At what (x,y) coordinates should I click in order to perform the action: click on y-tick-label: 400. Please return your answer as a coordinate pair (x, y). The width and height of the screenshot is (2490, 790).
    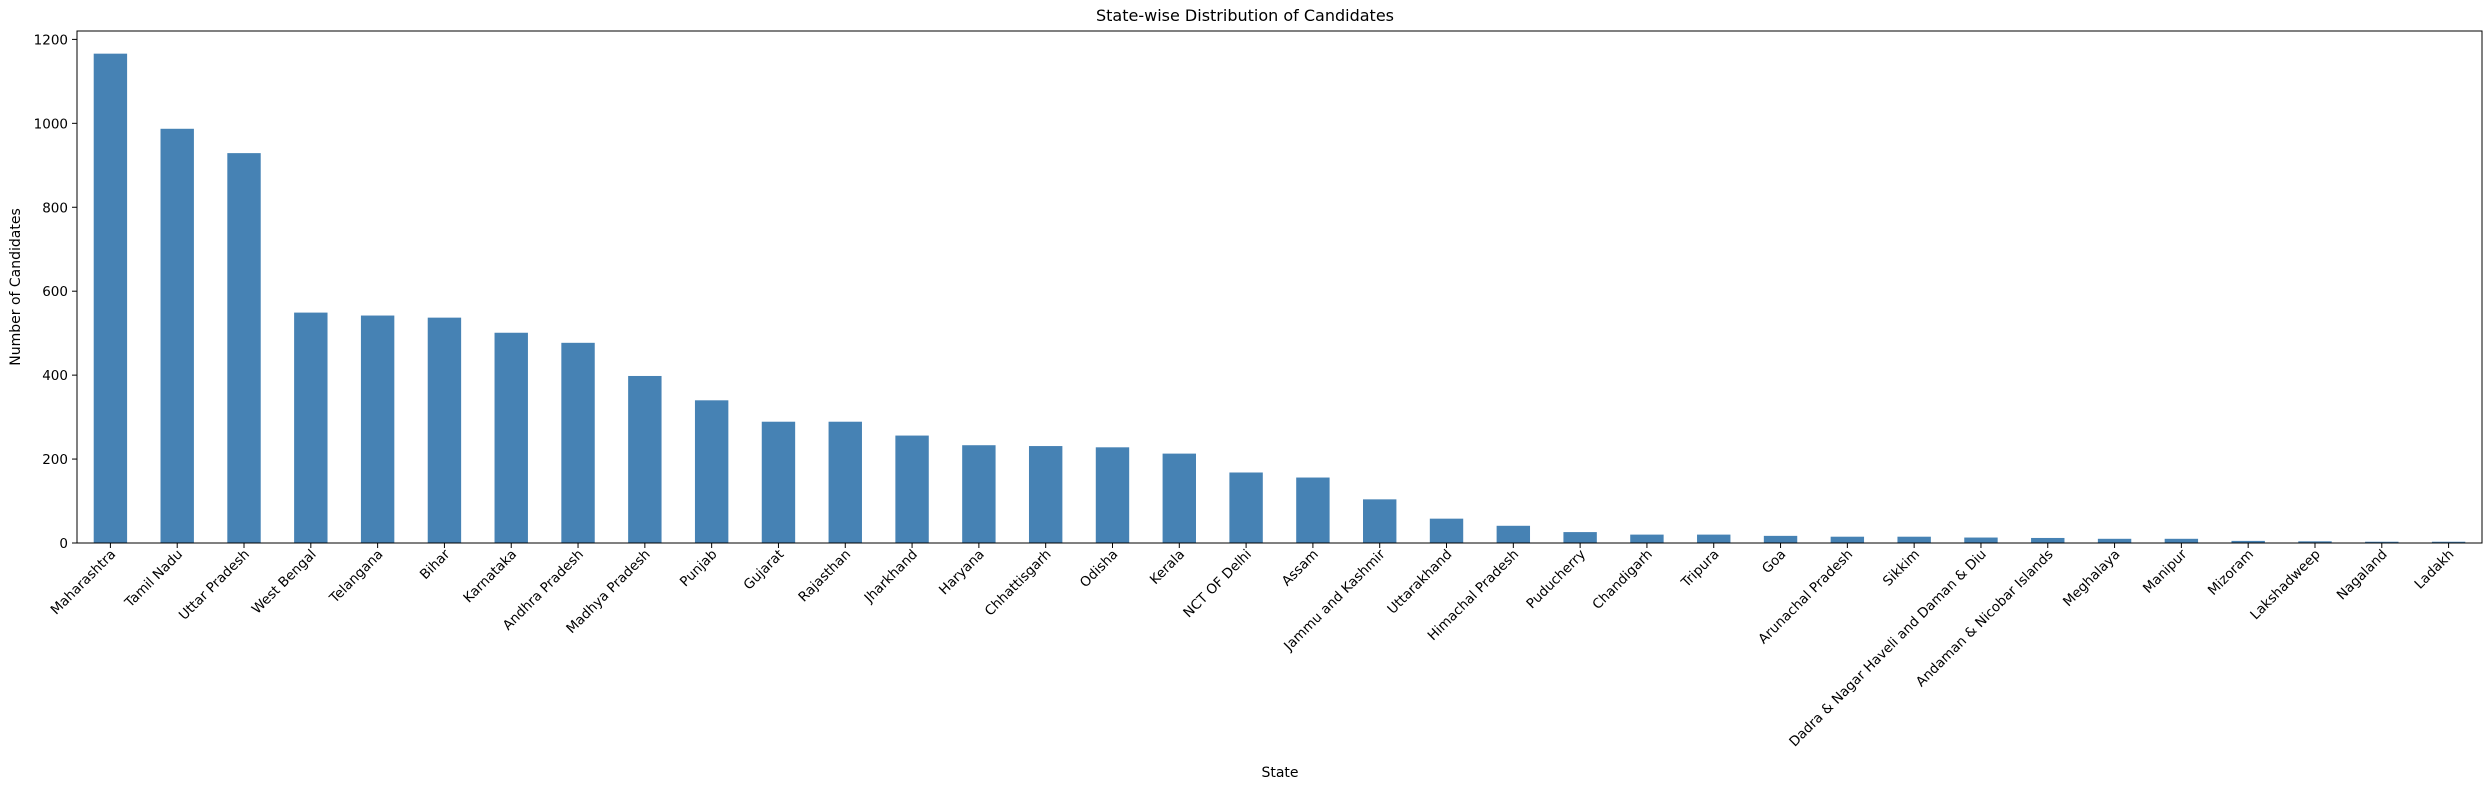
    Looking at the image, I should click on (55, 376).